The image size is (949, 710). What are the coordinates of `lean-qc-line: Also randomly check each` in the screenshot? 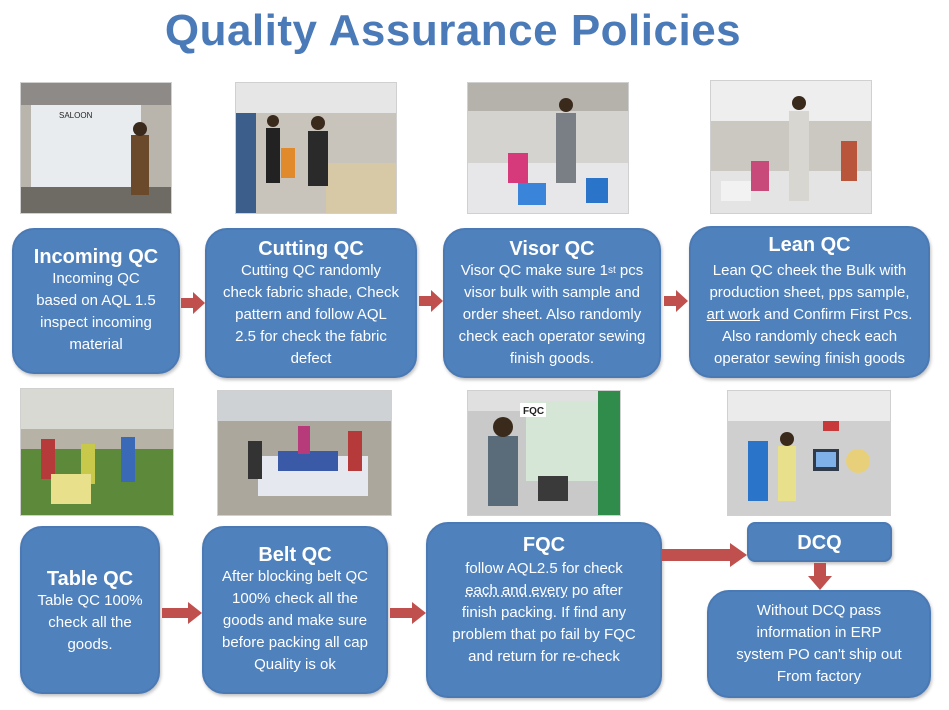 It's located at (809, 336).